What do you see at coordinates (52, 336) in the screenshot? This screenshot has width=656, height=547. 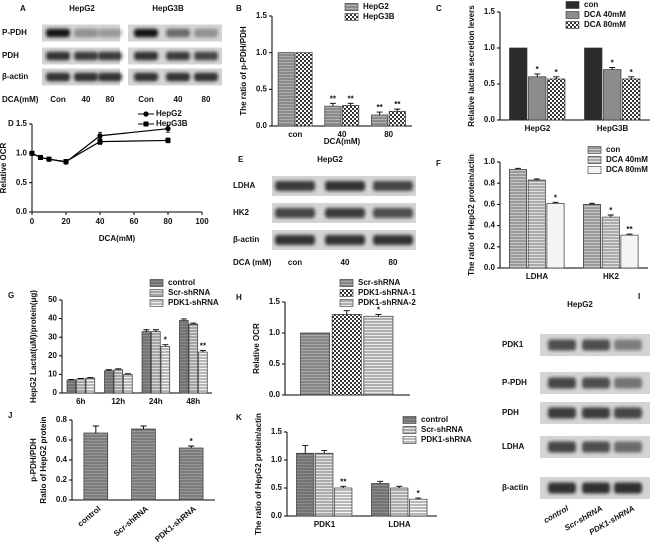 I see `y-tick-label: 30` at bounding box center [52, 336].